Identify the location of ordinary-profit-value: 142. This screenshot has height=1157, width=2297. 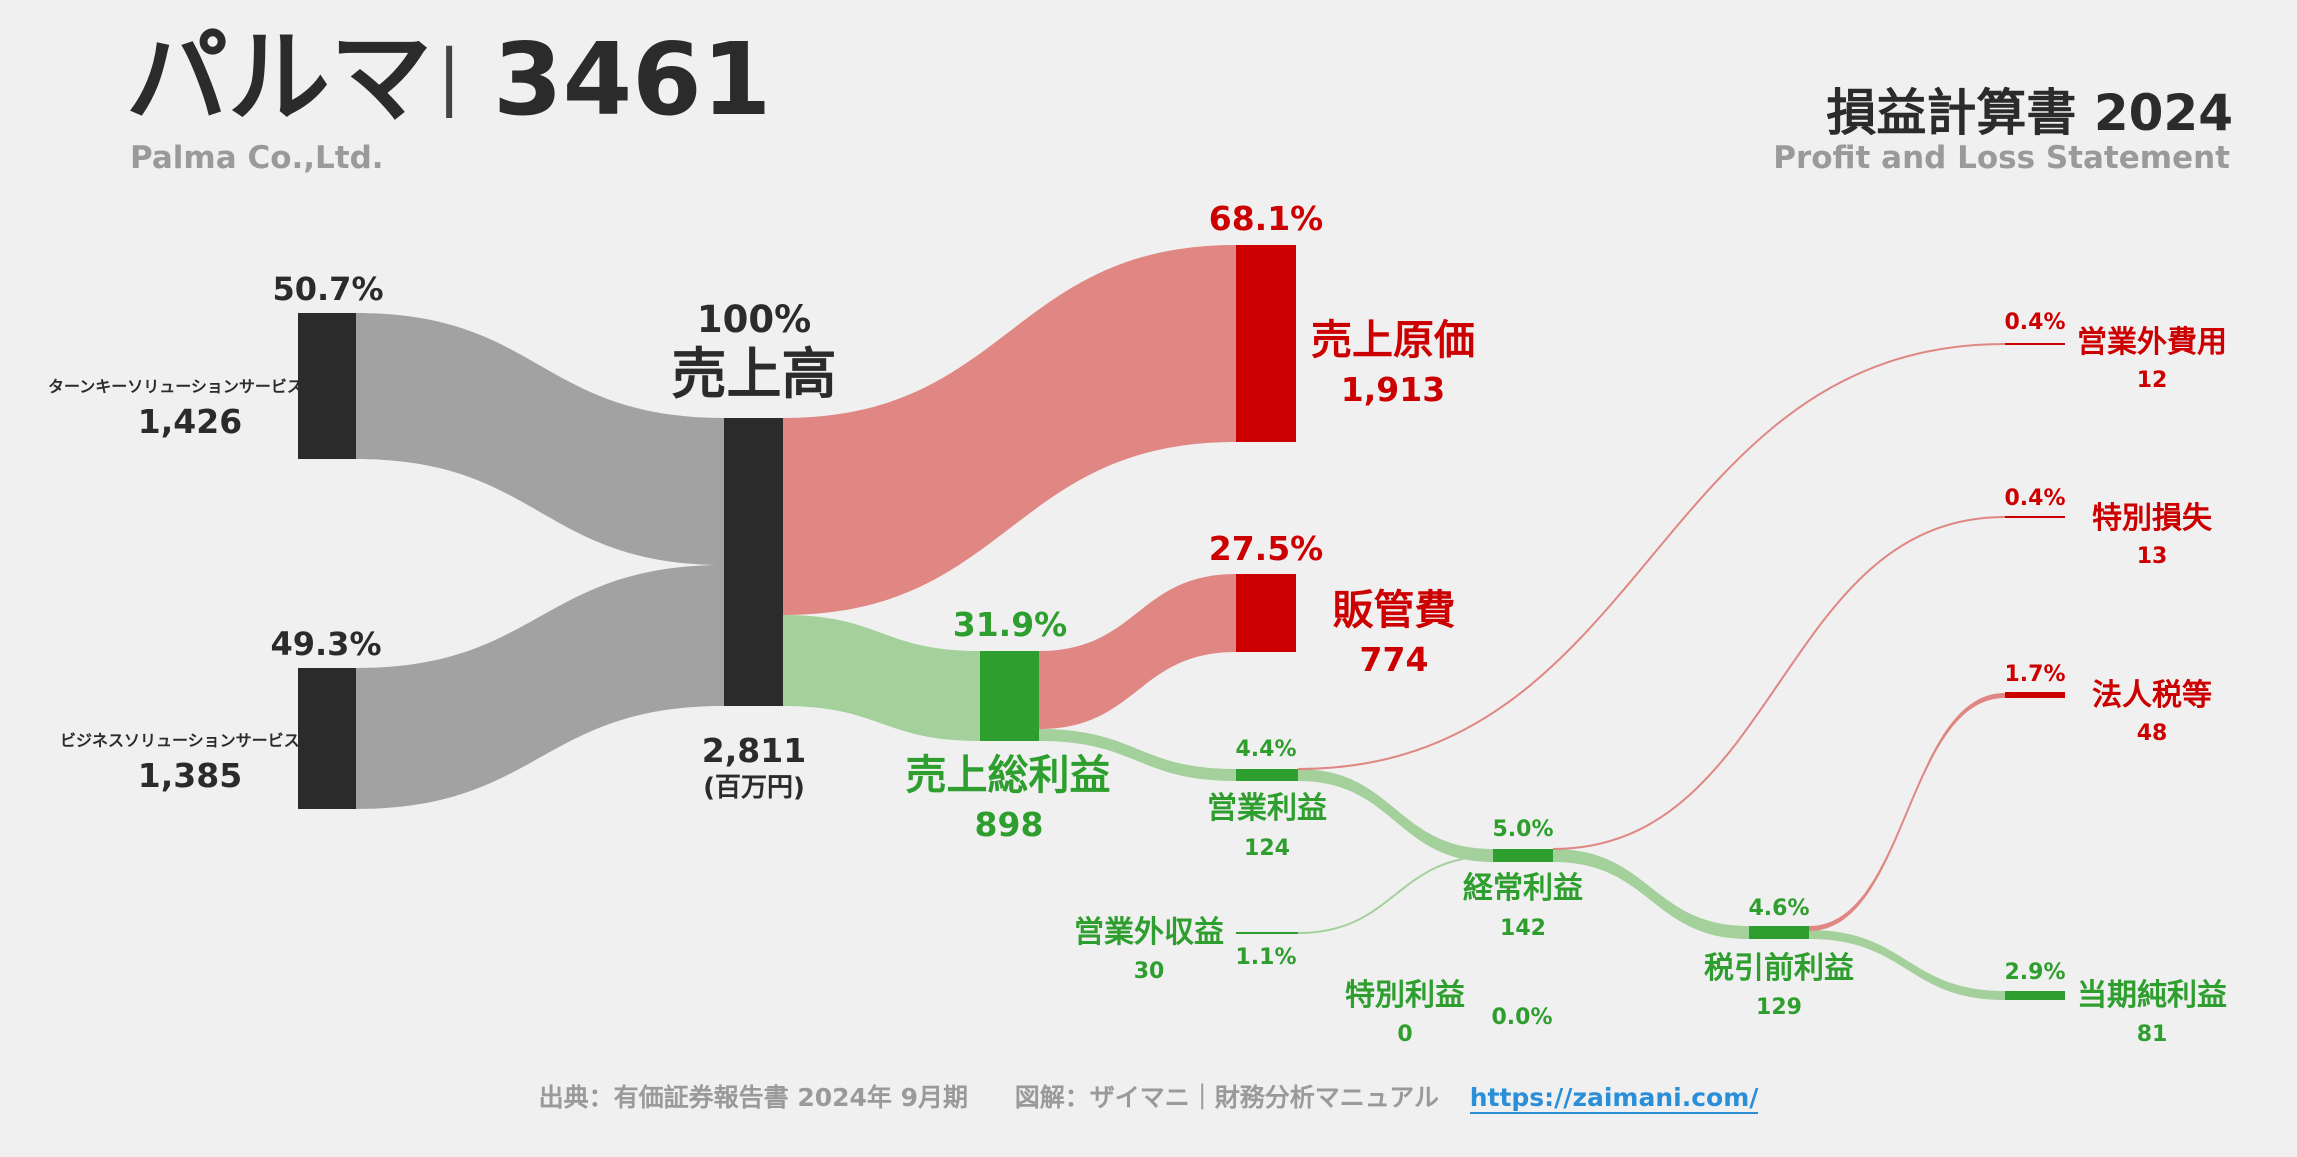
(1523, 928).